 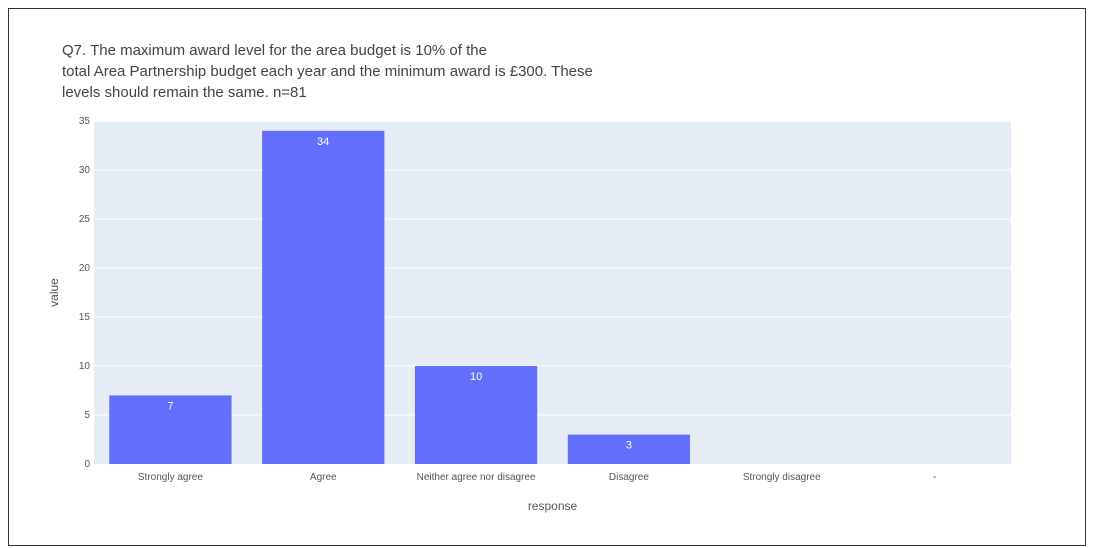 I want to click on bar-data-label: 3, so click(x=629, y=446).